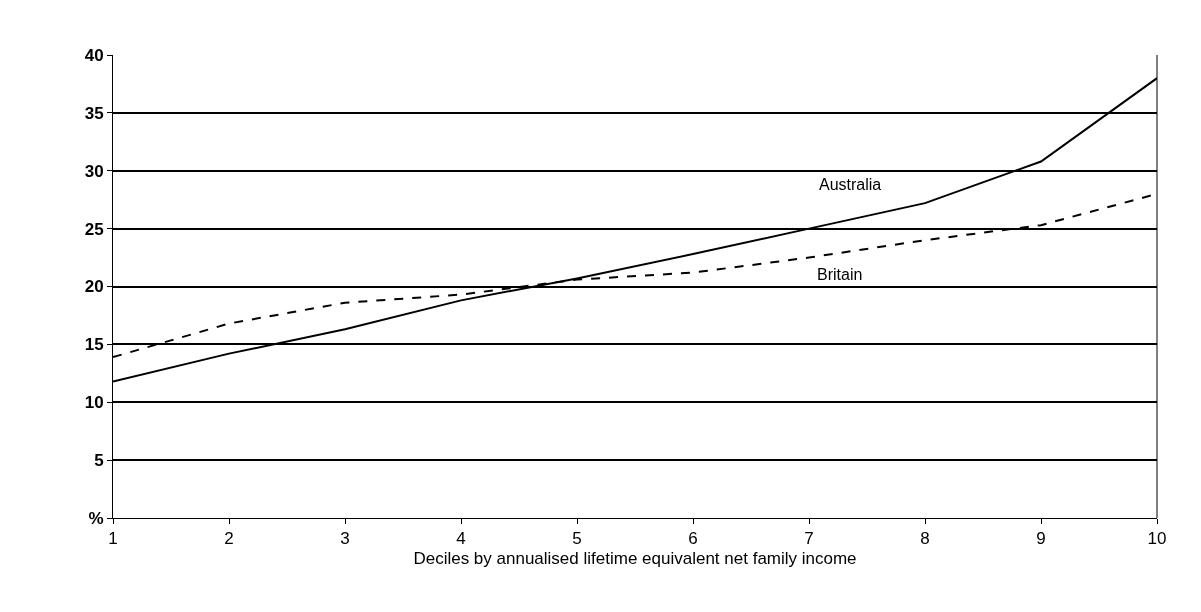 Image resolution: width=1201 pixels, height=612 pixels. Describe the element at coordinates (809, 539) in the screenshot. I see `x-tick-label: 7` at that location.